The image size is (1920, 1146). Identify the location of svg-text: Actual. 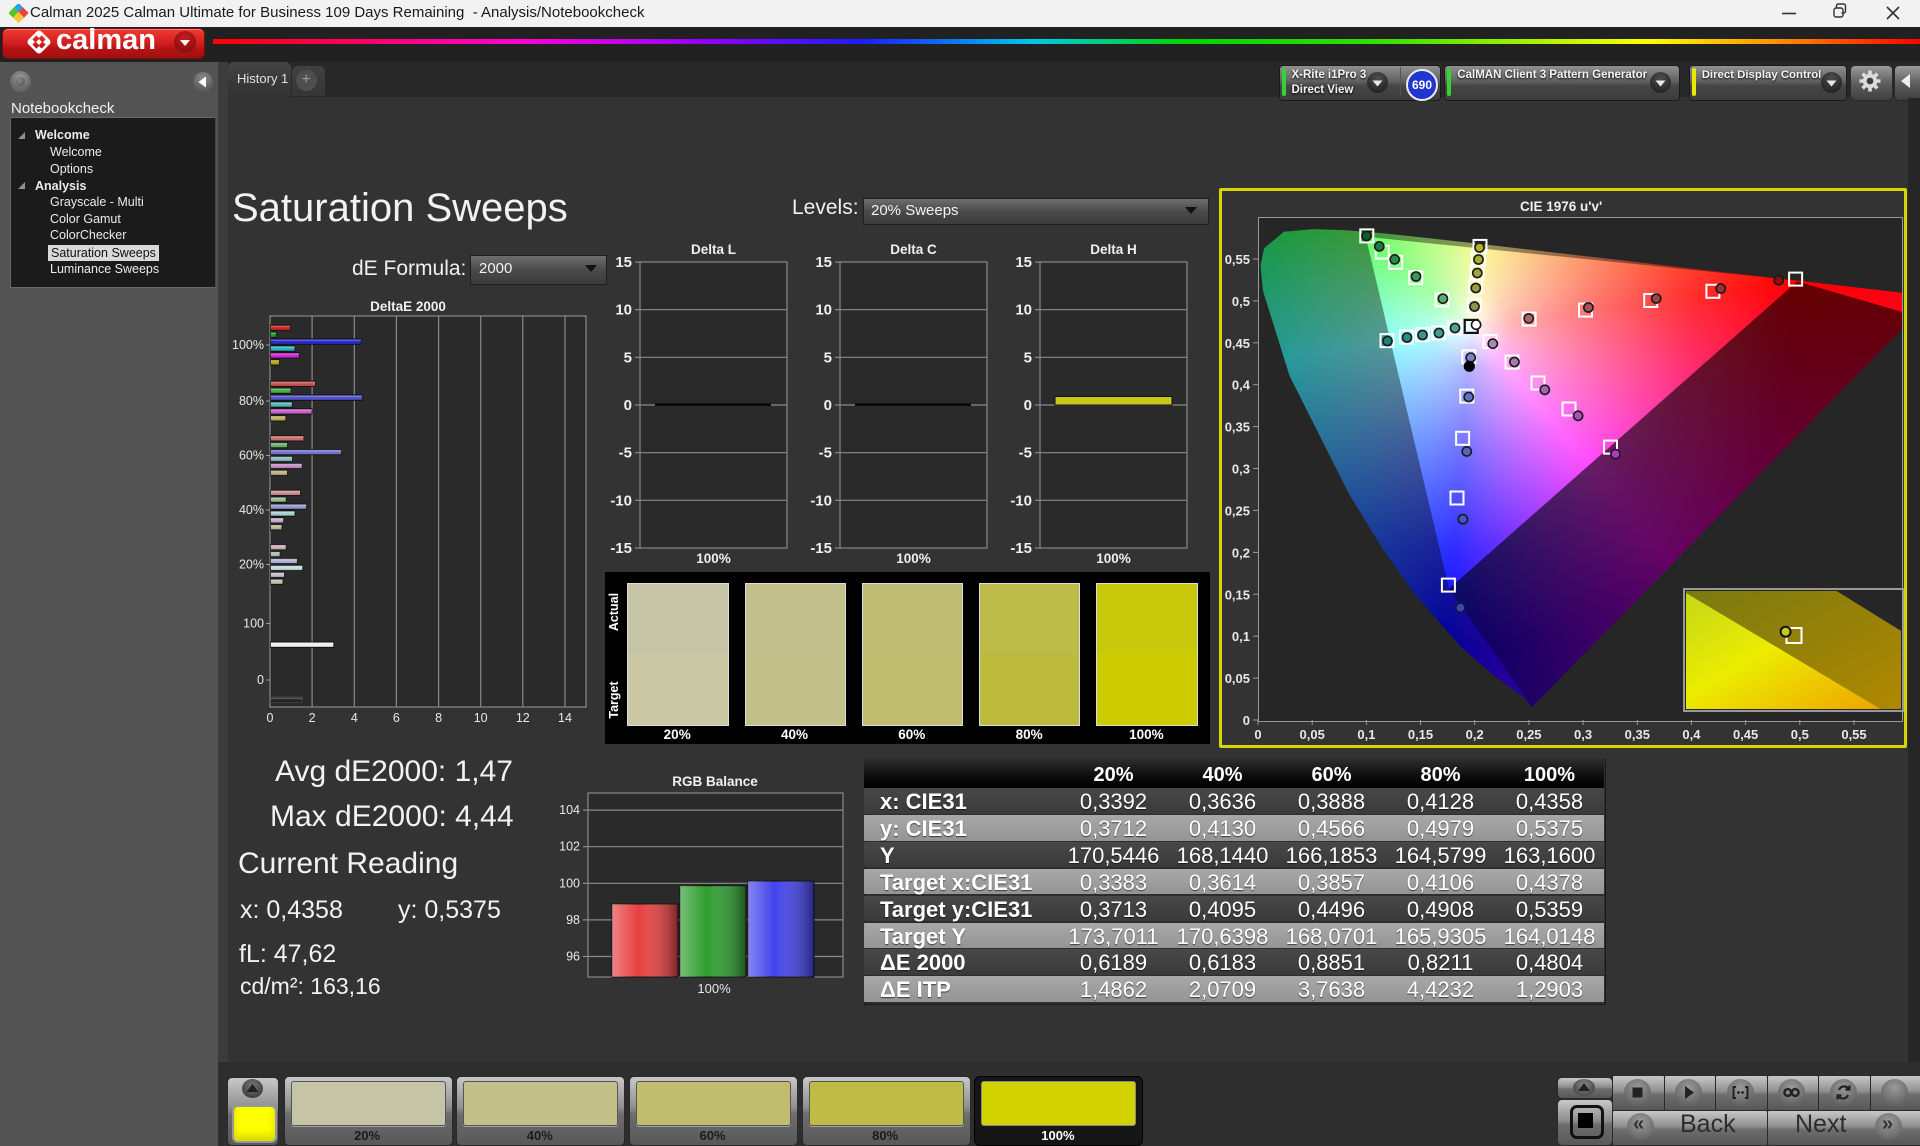
(614, 612).